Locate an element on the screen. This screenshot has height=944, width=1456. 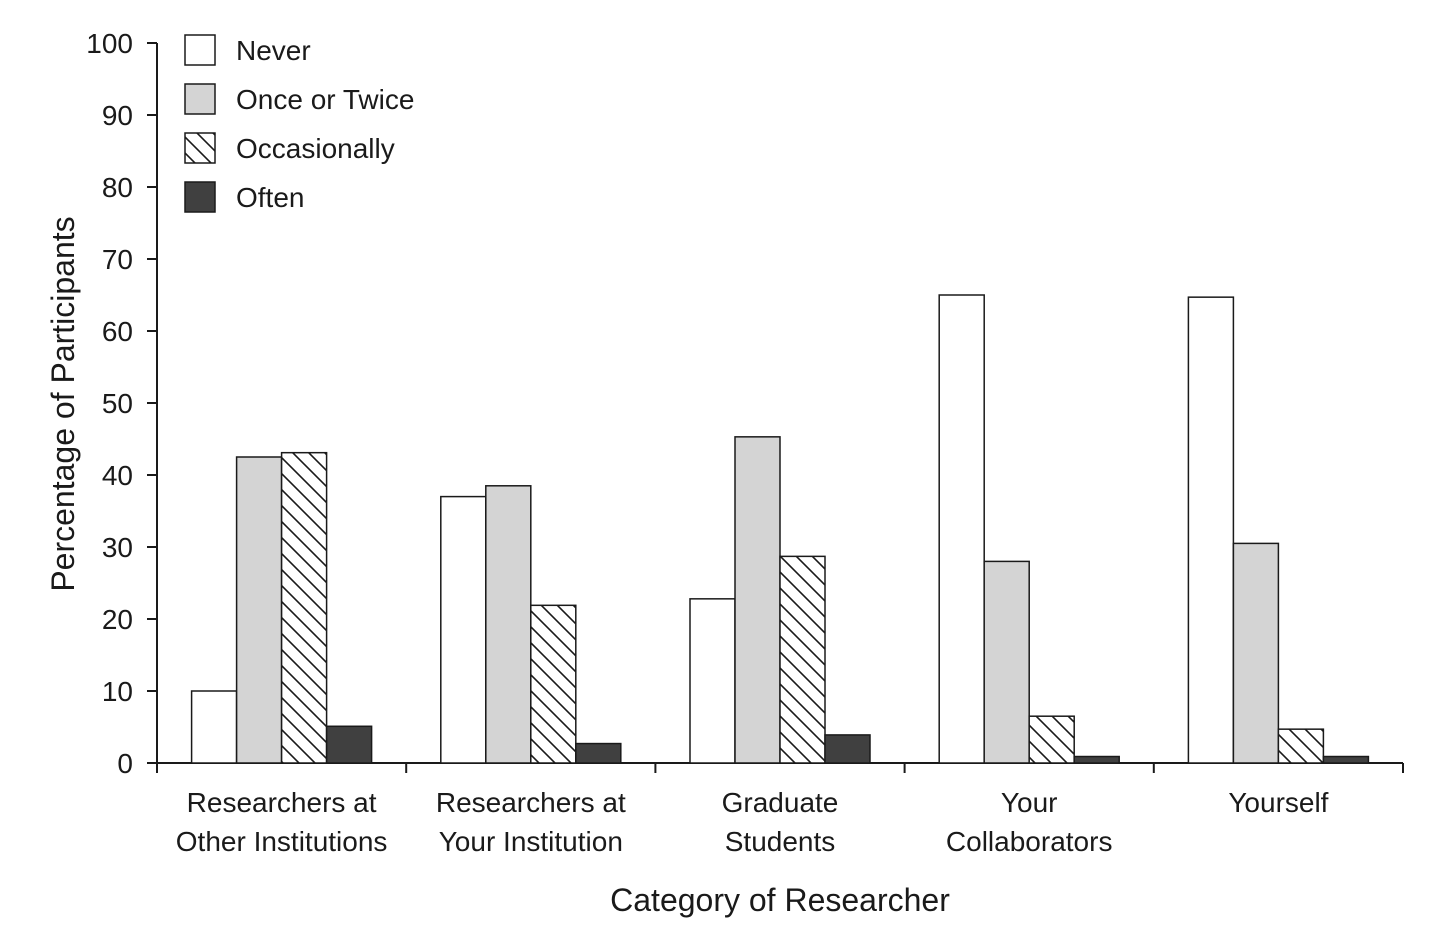
x-category-label: Graduate is located at coordinates (780, 802).